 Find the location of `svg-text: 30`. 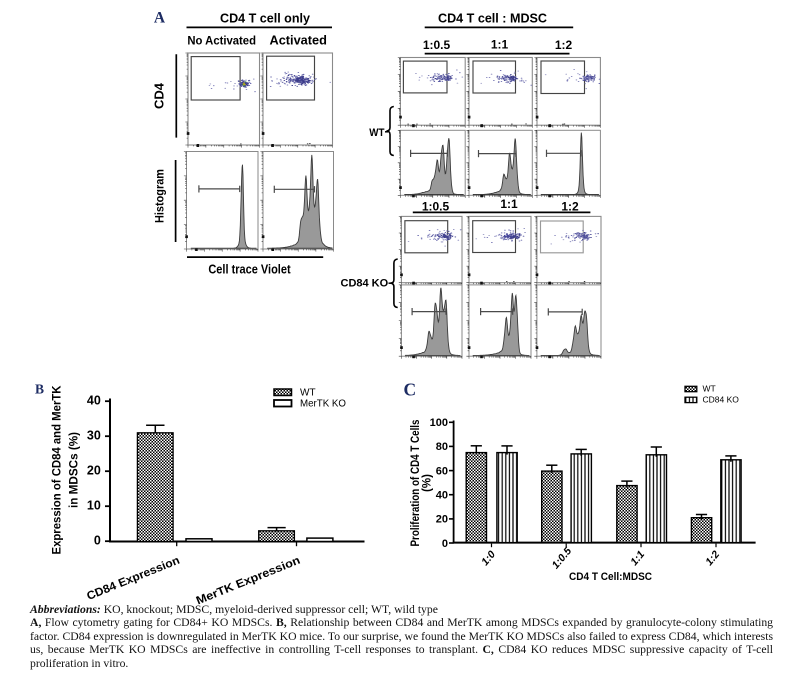

svg-text: 30 is located at coordinates (94, 436).